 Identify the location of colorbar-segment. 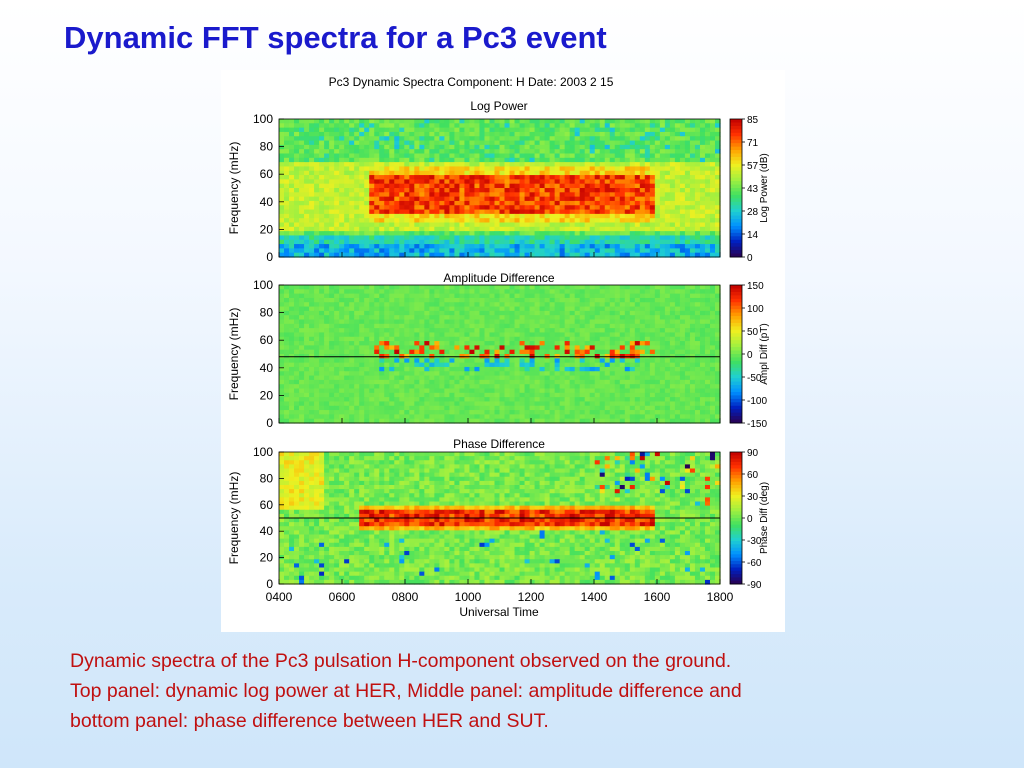
(736, 121).